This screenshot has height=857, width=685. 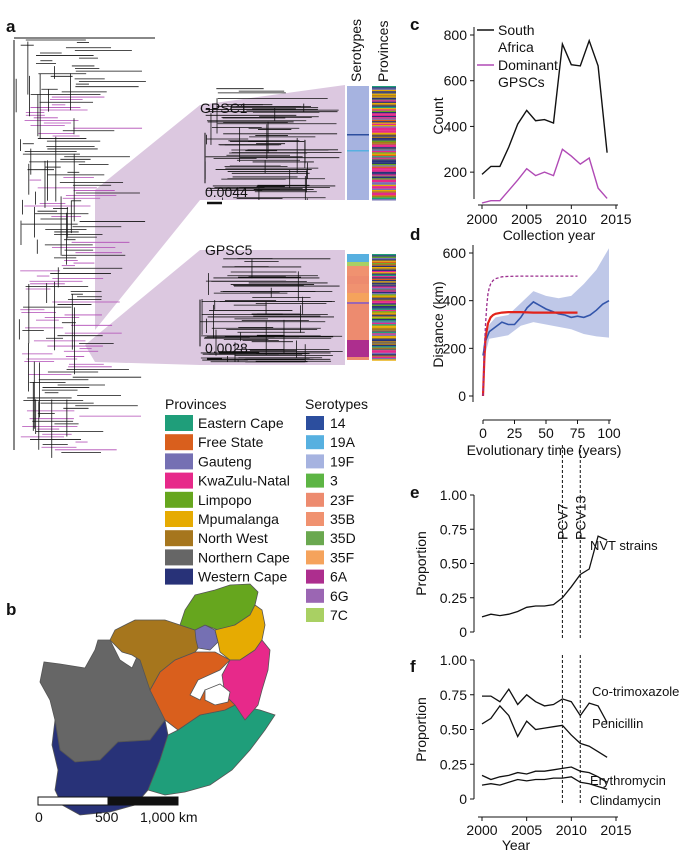 What do you see at coordinates (358, 143) in the screenshot?
I see `serotype-block-19F` at bounding box center [358, 143].